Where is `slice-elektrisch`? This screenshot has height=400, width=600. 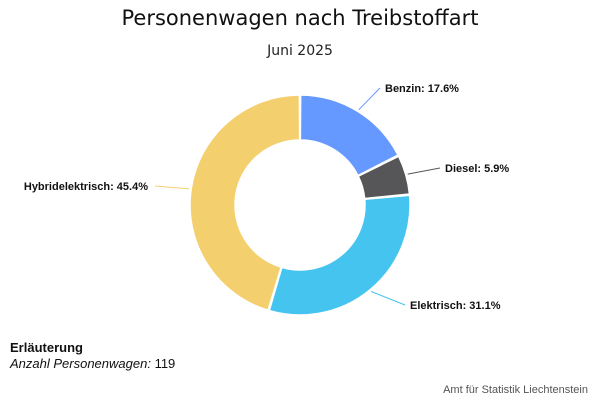
slice-elektrisch is located at coordinates (339, 255).